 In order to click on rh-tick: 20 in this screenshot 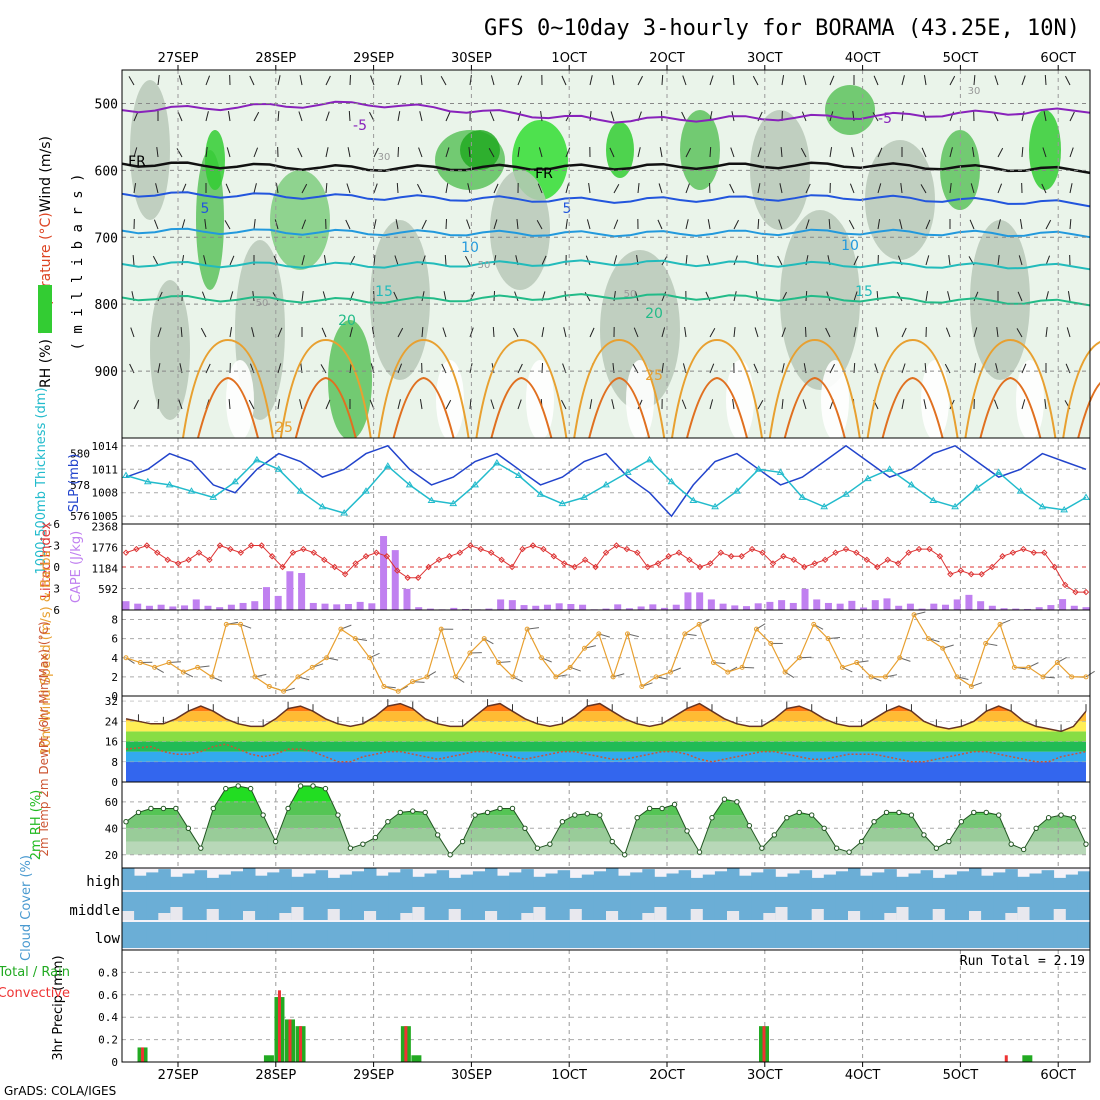, I will do `click(111, 855)`.